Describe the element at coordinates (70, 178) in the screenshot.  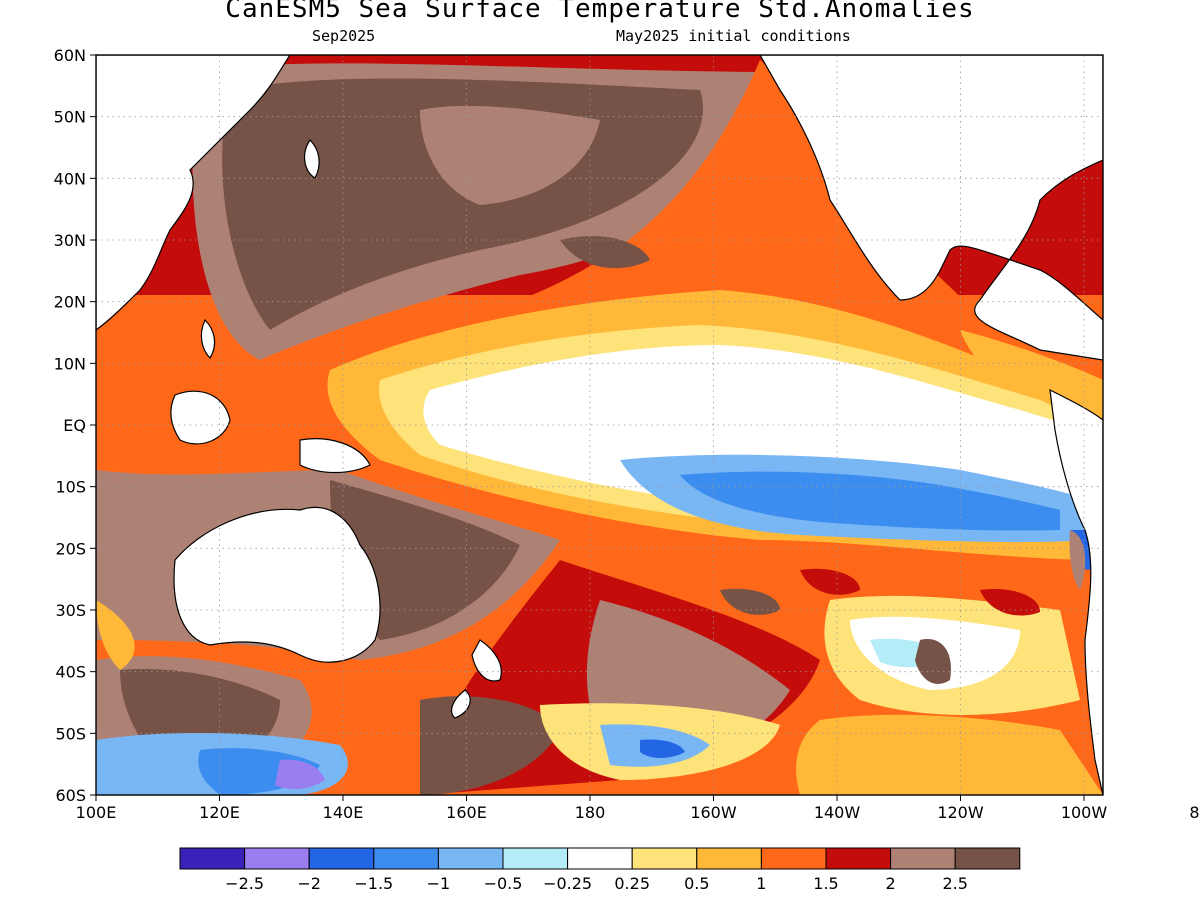
I see `lat-tick-label: 40N` at that location.